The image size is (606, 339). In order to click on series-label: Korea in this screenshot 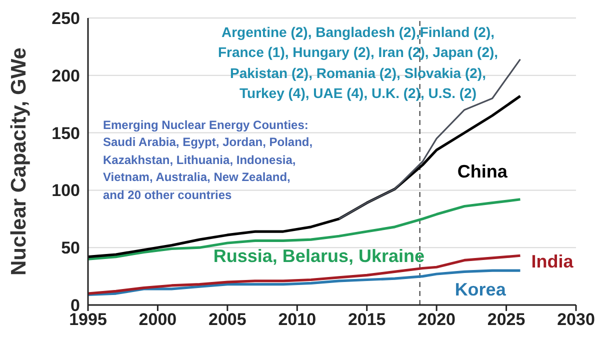, I will do `click(480, 290)`.